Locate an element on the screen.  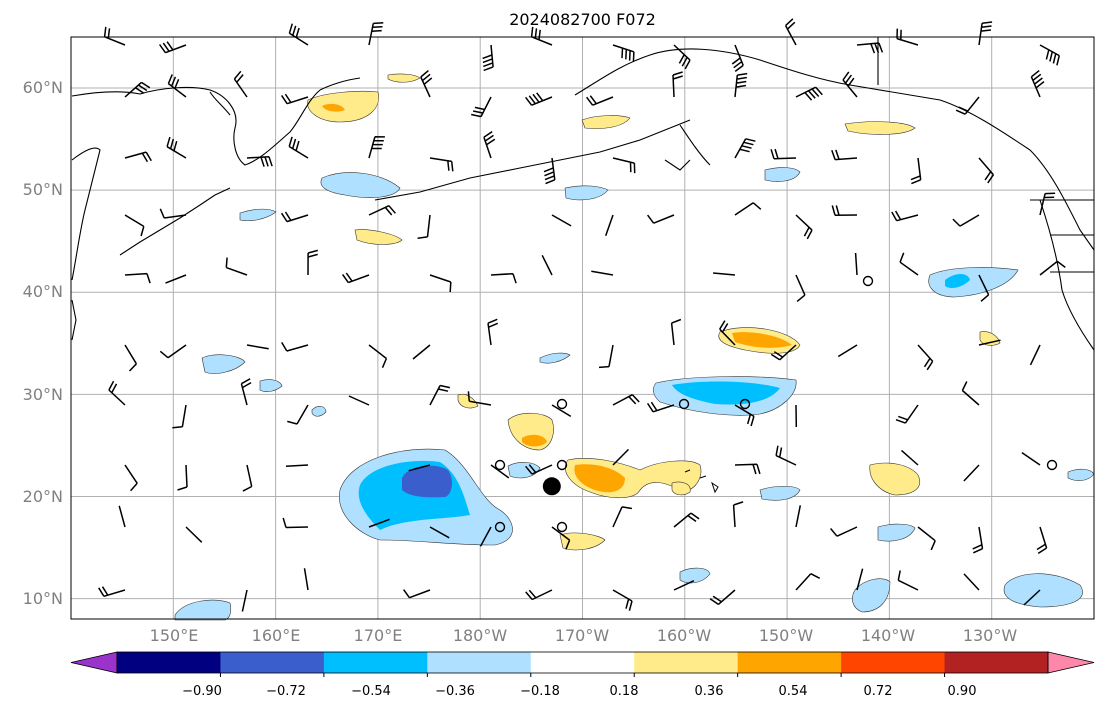
colorbar-tick-label: −0.54 is located at coordinates (371, 691).